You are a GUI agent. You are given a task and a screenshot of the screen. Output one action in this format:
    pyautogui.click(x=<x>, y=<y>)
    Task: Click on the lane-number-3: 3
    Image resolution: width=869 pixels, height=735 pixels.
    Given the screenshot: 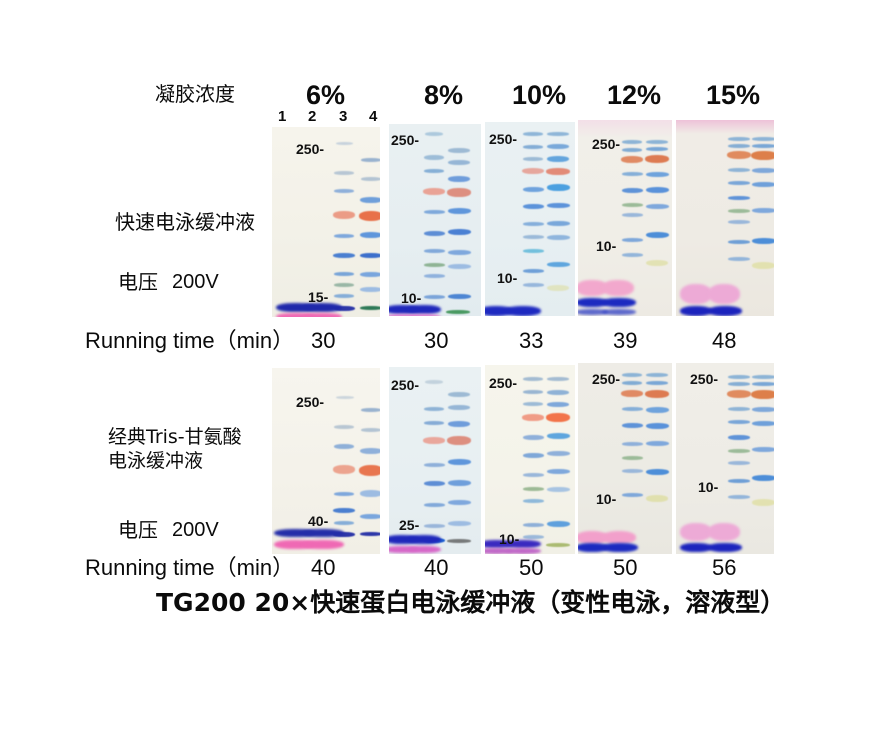 What is the action you would take?
    pyautogui.click(x=343, y=116)
    